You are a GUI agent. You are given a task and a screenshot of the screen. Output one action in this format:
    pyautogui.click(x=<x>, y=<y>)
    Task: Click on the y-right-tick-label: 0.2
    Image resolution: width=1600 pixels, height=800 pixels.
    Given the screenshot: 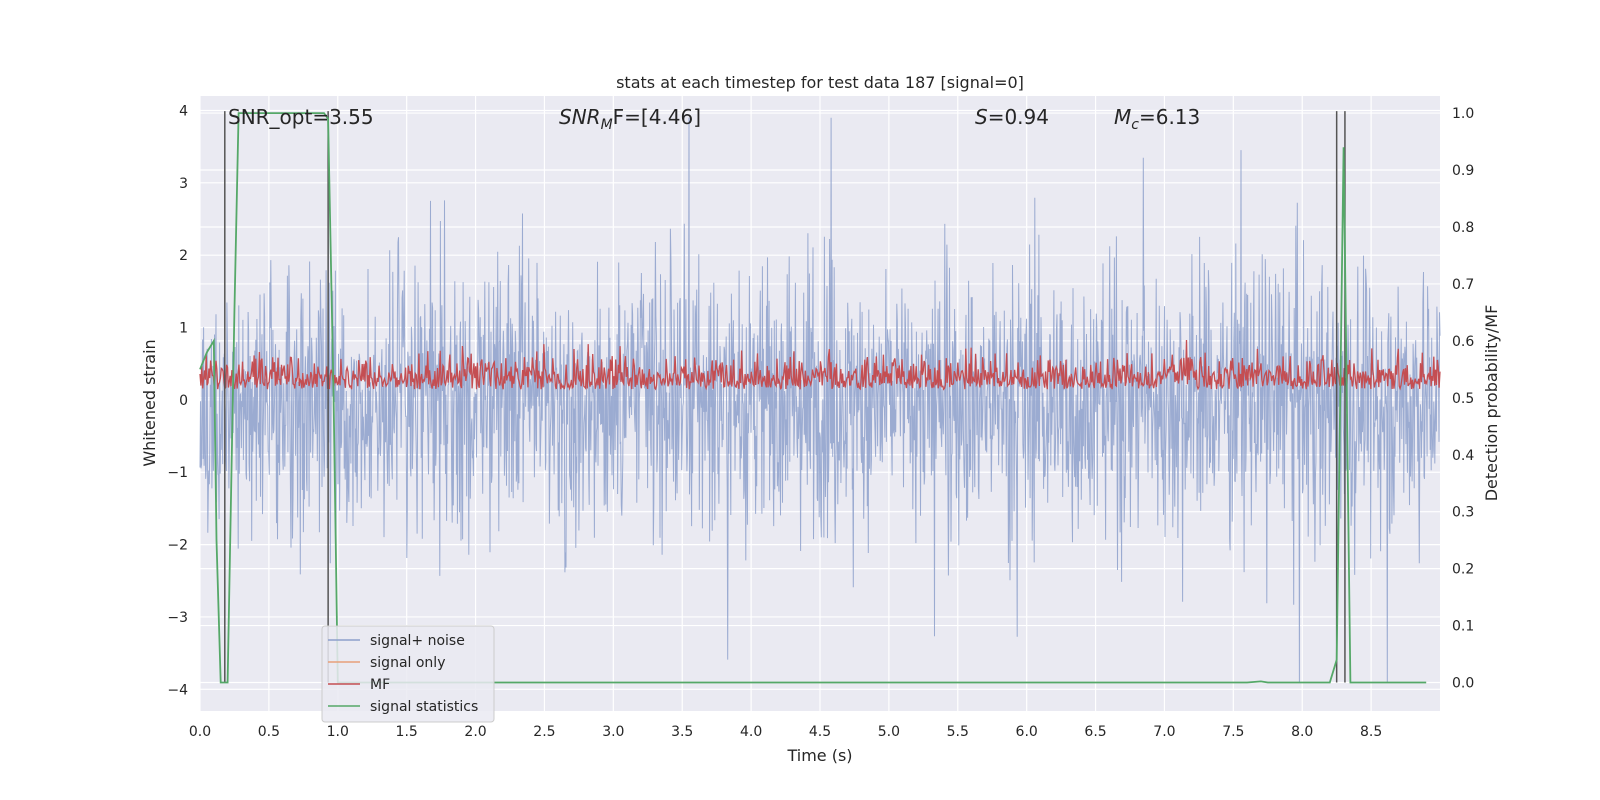 What is the action you would take?
    pyautogui.click(x=1463, y=570)
    